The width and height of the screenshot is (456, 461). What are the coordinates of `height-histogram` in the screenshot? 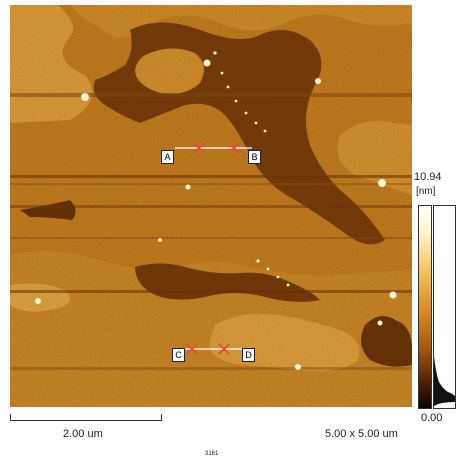 It's located at (444, 307).